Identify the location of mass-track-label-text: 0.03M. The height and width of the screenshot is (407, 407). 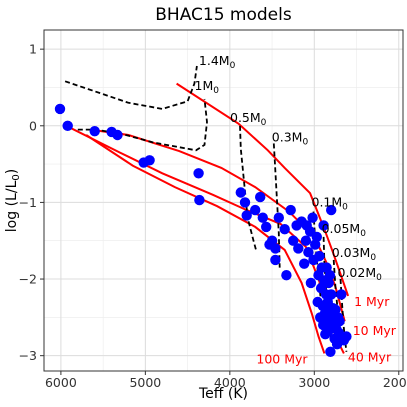
(351, 252).